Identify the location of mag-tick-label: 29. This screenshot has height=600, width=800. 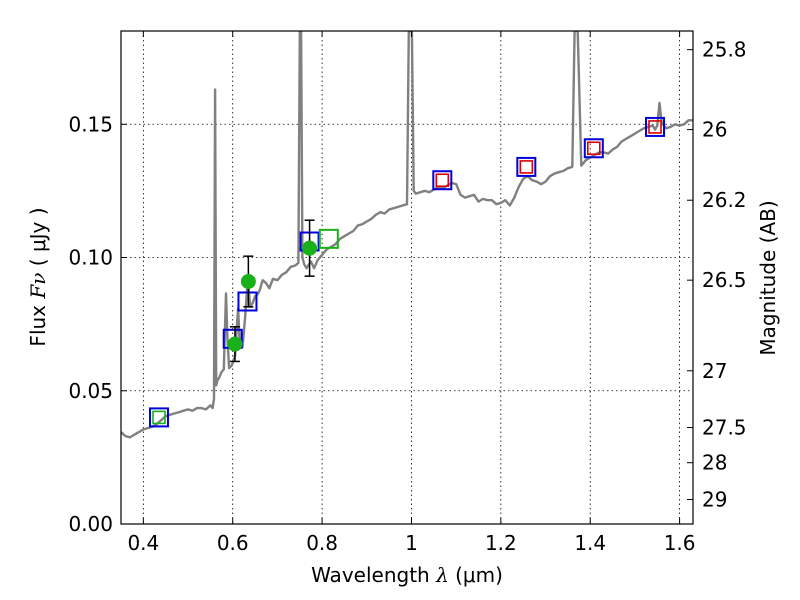
(714, 499).